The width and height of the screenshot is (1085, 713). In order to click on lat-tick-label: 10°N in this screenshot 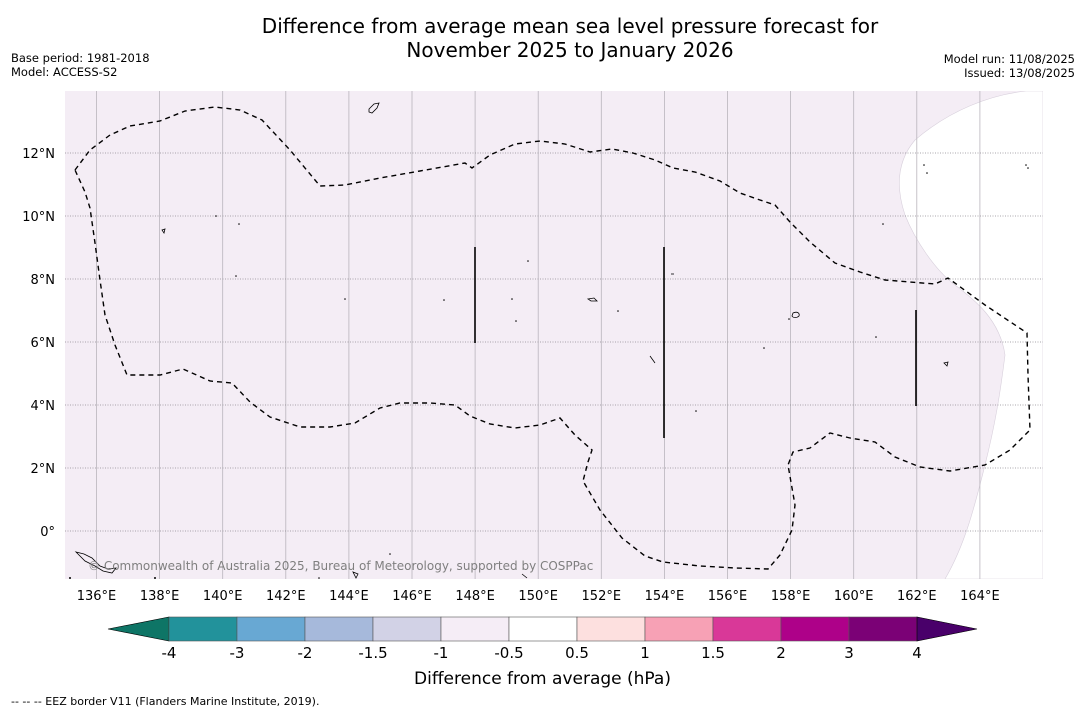, I will do `click(38, 217)`.